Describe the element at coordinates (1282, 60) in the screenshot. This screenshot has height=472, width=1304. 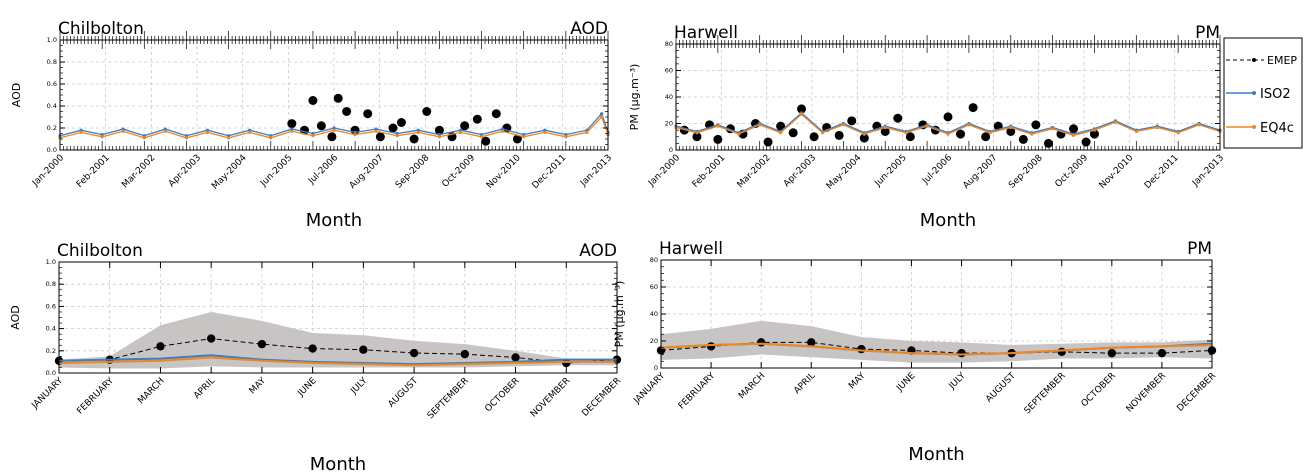
I see `legend-label-emep: EMEP` at that location.